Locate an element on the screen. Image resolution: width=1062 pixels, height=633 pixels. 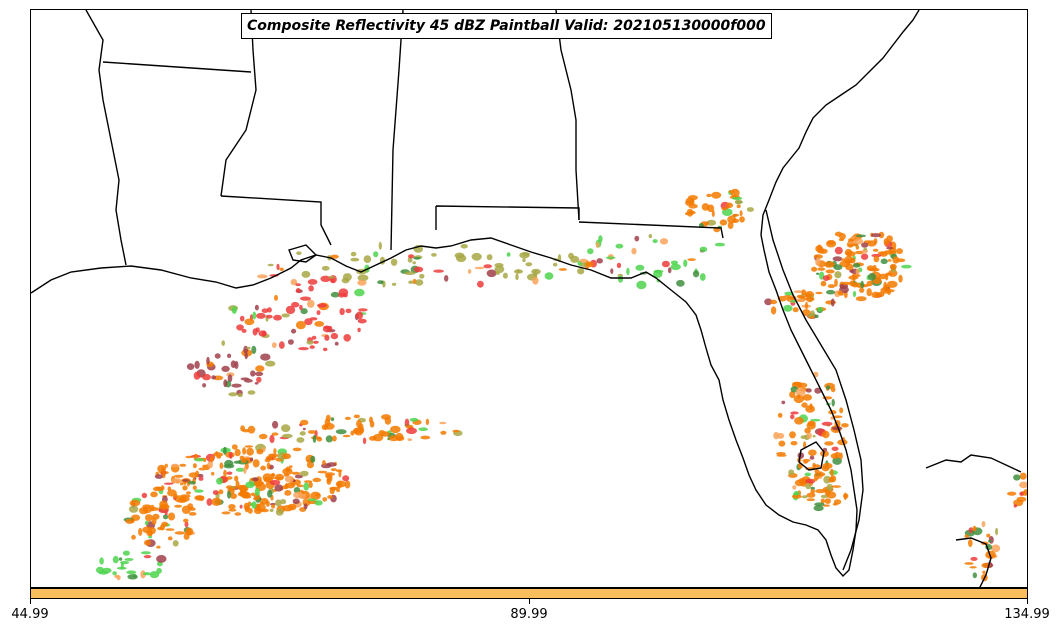
cuba-fragment is located at coordinates (973, 562).